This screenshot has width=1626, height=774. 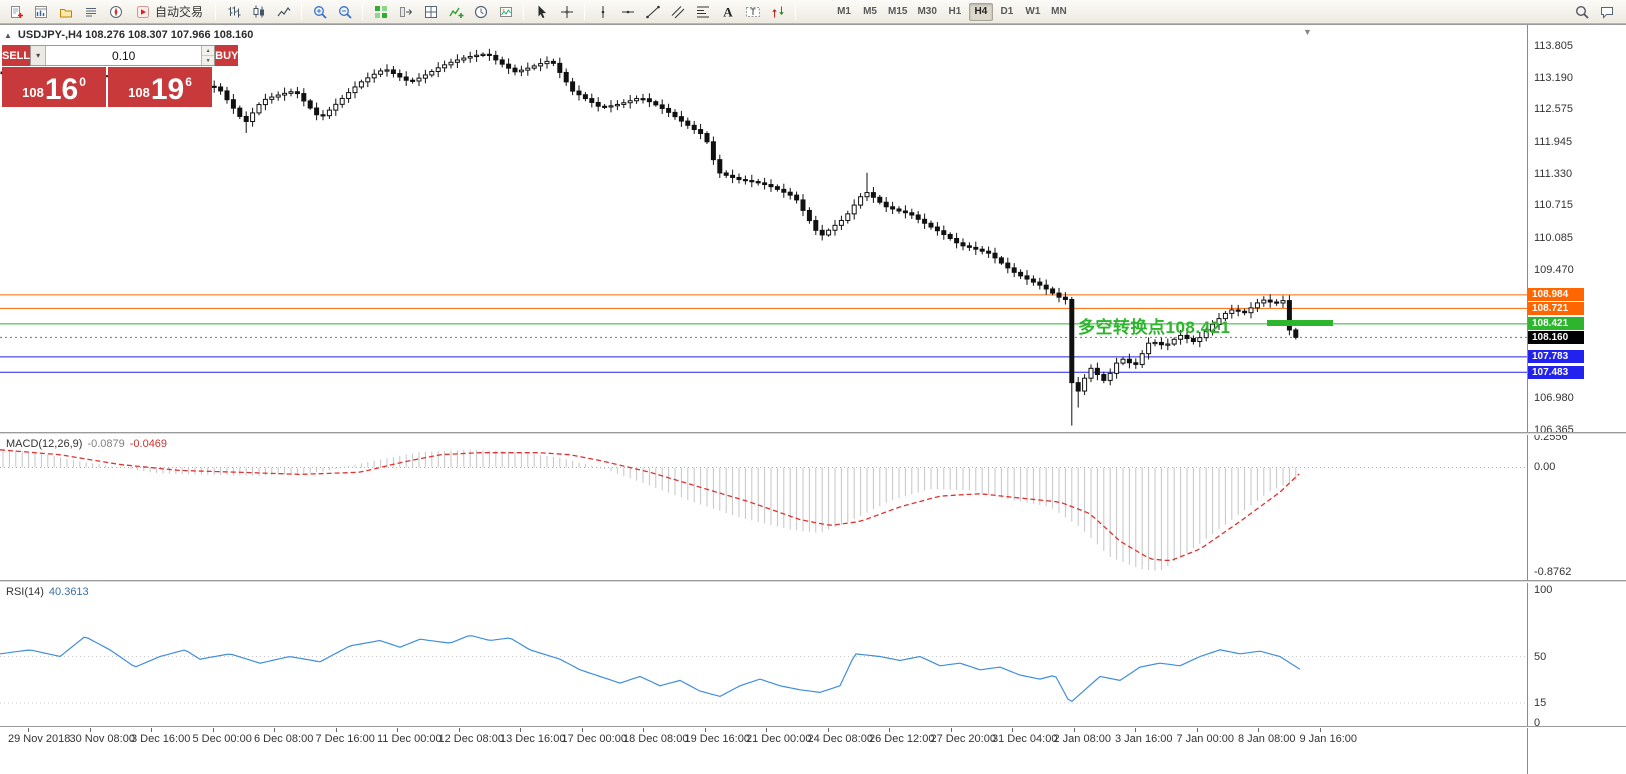 I want to click on chart-annotation-text: 多空转换点108.421, so click(x=1154, y=327).